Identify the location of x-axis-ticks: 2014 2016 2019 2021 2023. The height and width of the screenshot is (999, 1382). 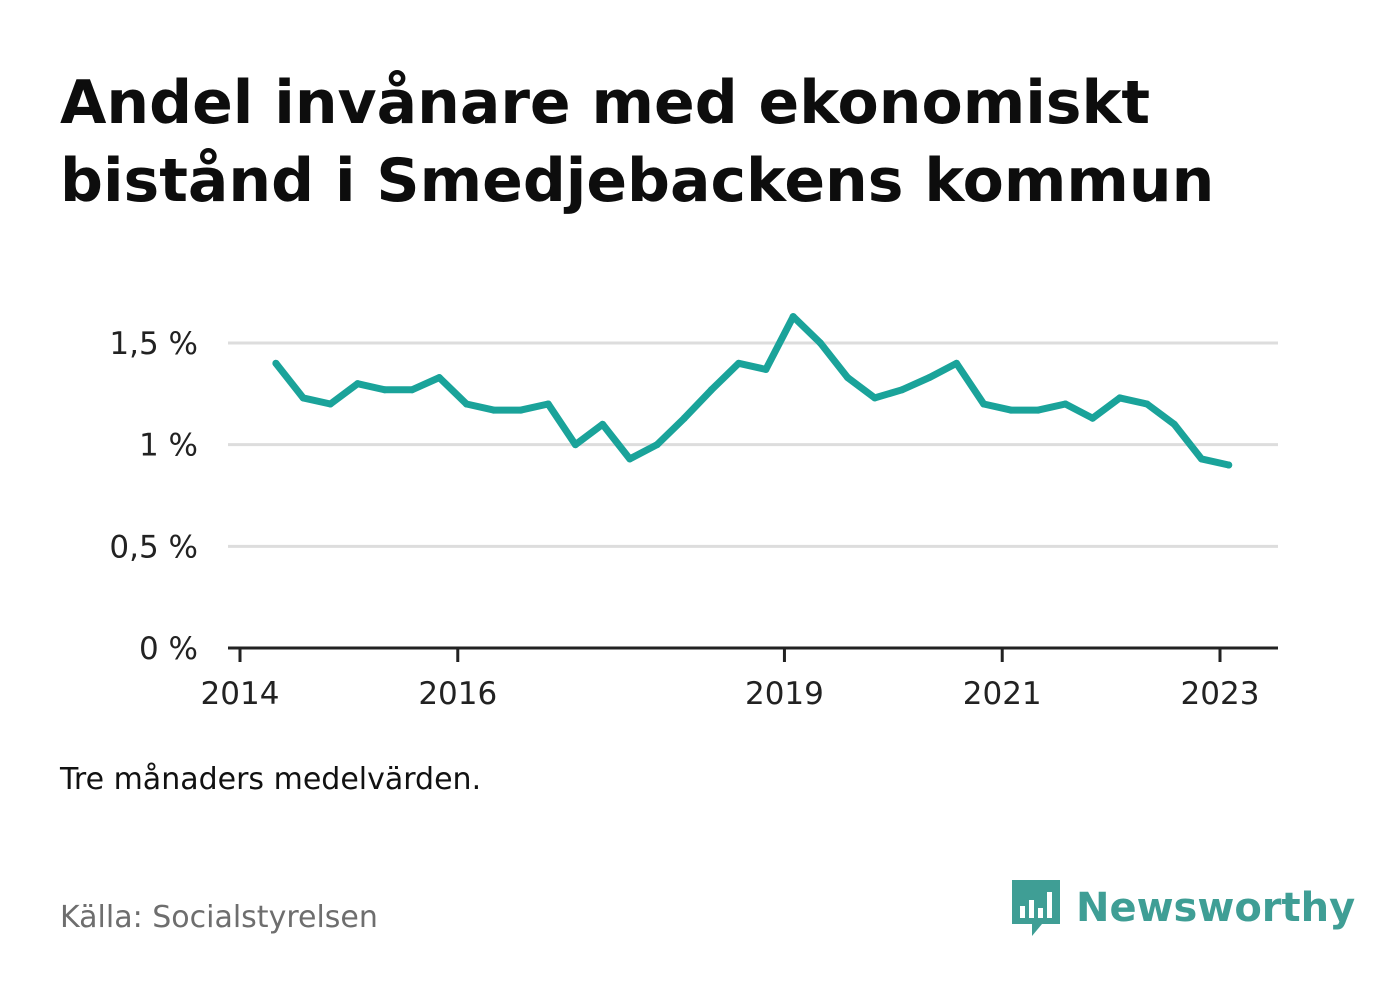
(730, 680).